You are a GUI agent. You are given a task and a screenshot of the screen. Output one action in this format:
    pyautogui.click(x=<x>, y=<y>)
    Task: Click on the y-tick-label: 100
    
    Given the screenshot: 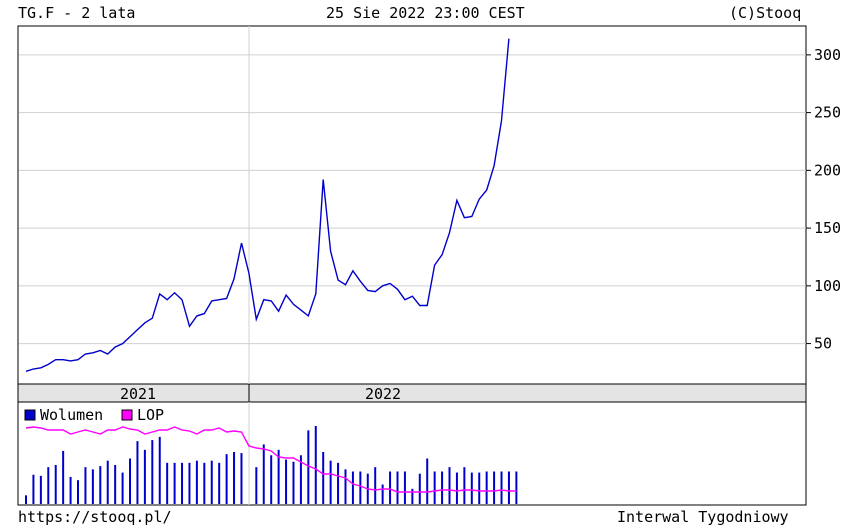 What is the action you would take?
    pyautogui.click(x=827, y=286)
    